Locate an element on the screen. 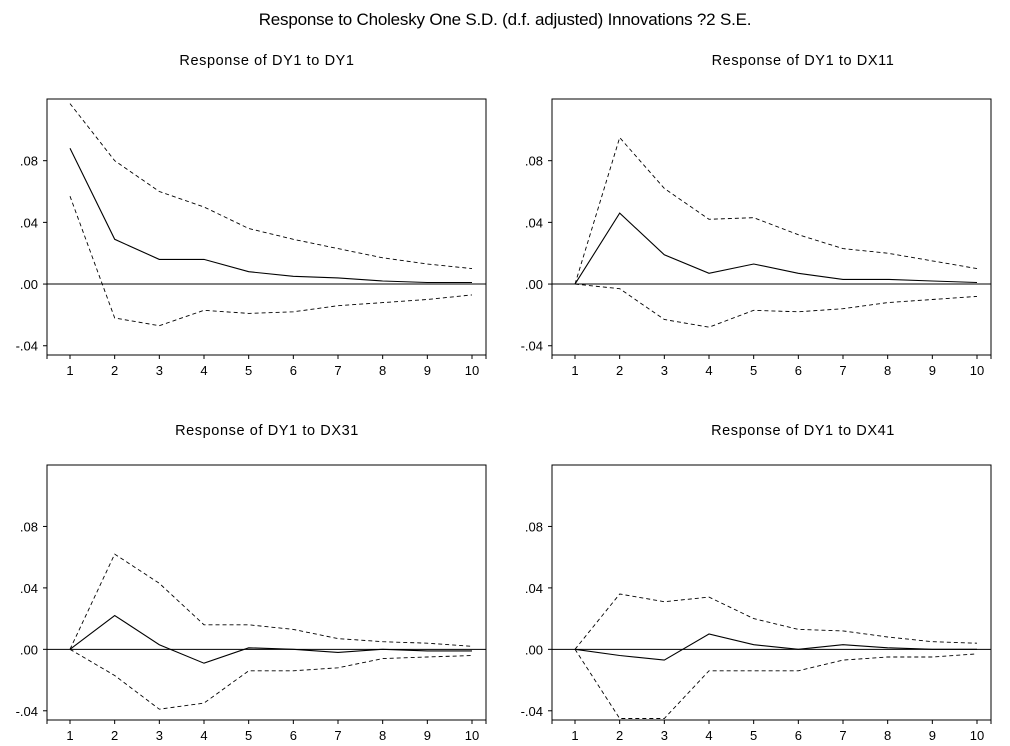 The height and width of the screenshot is (746, 1010). panel-title: Response of DY1 to DY1 is located at coordinates (266, 61).